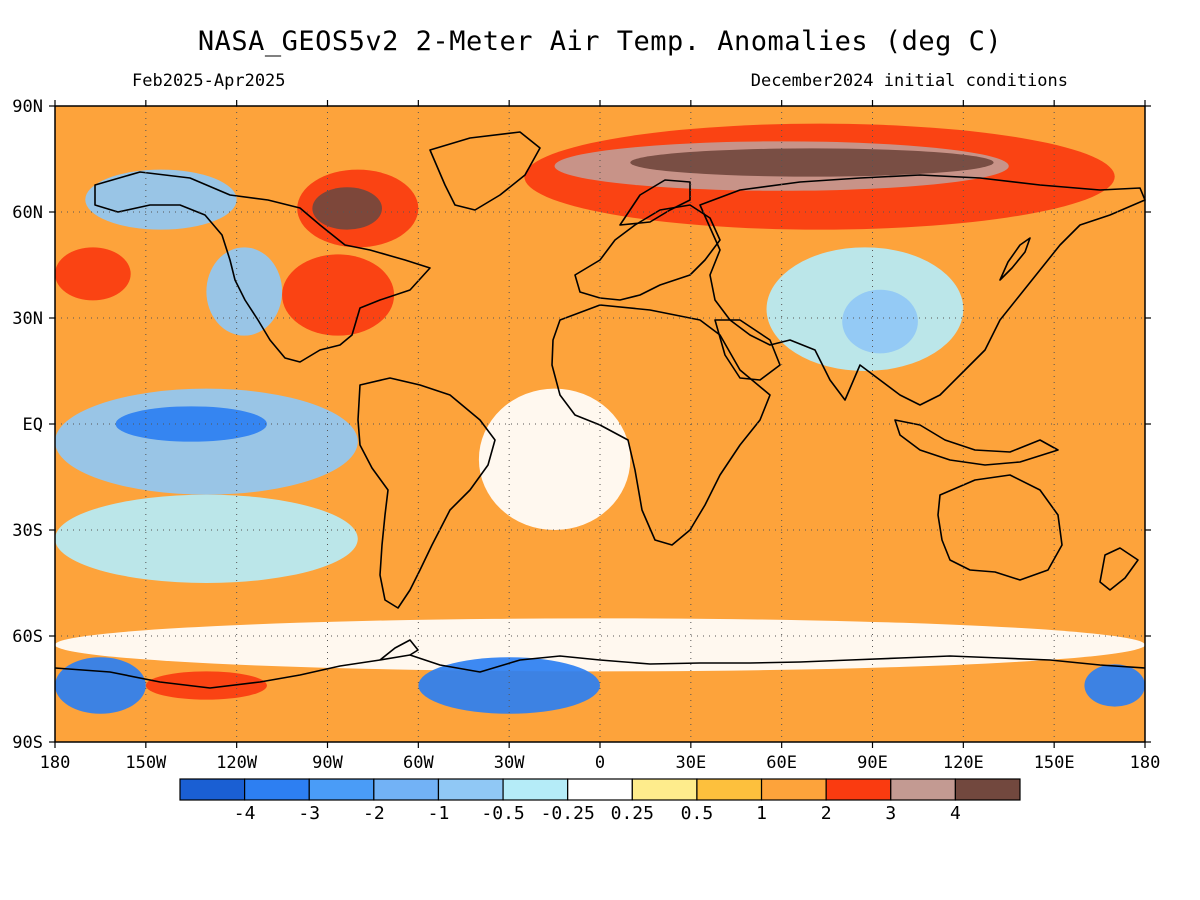 This screenshot has width=1200, height=900. I want to click on colorbar-label: 0.5, so click(697, 813).